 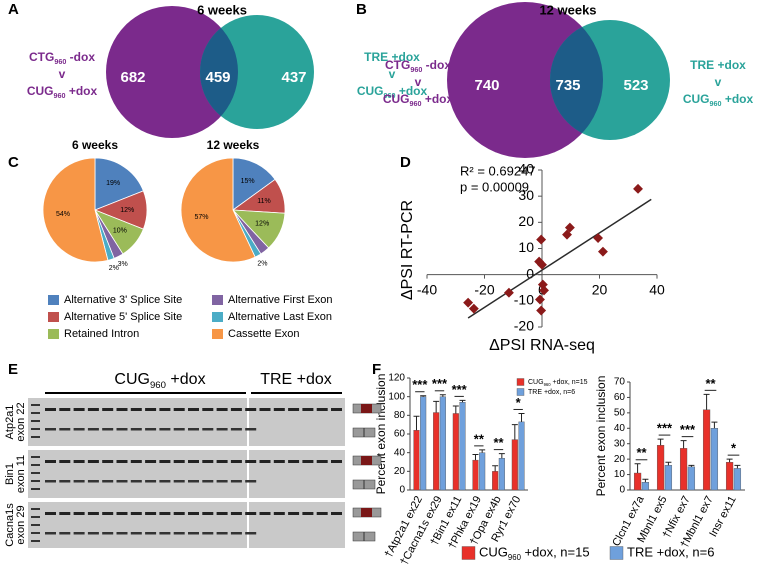 I want to click on venn-count: 735, so click(x=567, y=85).